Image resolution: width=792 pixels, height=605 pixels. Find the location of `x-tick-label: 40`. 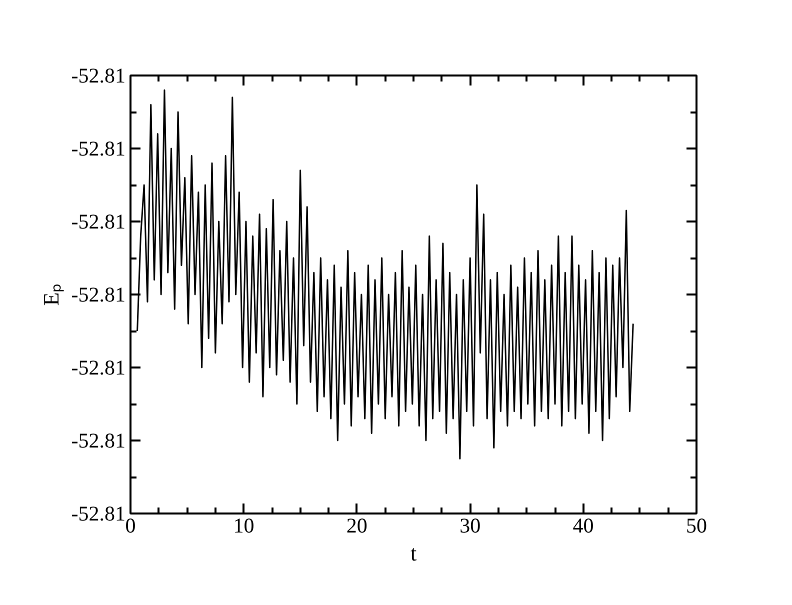

x-tick-label: 40 is located at coordinates (583, 526).